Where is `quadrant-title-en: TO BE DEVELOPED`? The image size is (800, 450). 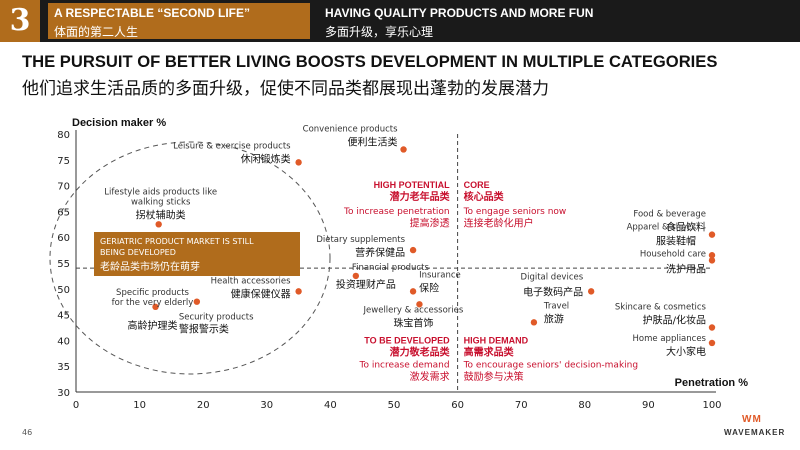 quadrant-title-en: TO BE DEVELOPED is located at coordinates (407, 340).